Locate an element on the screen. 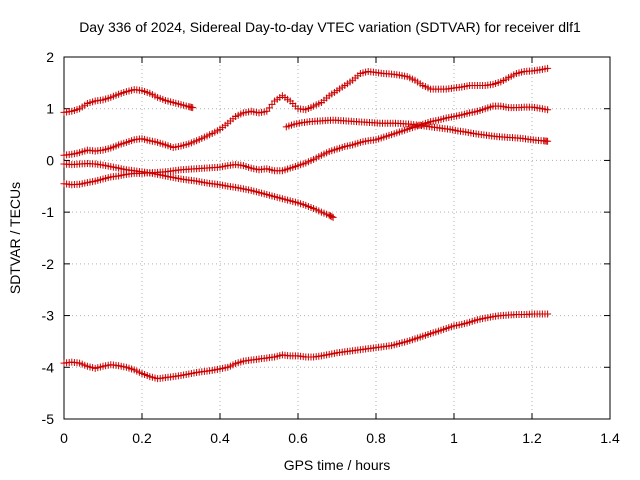 Image resolution: width=640 pixels, height=480 pixels. series-satellite-c is located at coordinates (198, 190).